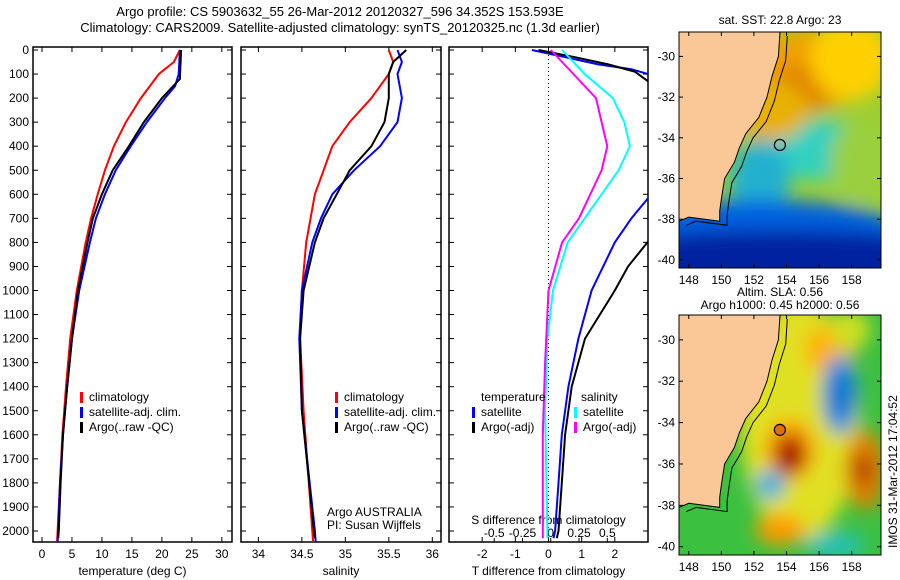 This screenshot has width=900, height=580. What do you see at coordinates (819, 280) in the screenshot?
I see `x-tick-label: 156` at bounding box center [819, 280].